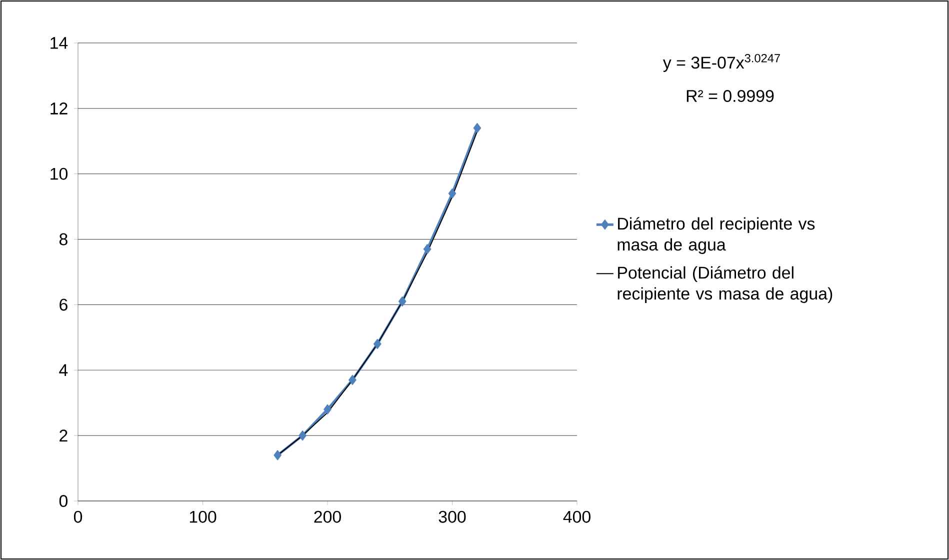 This screenshot has width=949, height=560. I want to click on x-tick-label: 400, so click(576, 516).